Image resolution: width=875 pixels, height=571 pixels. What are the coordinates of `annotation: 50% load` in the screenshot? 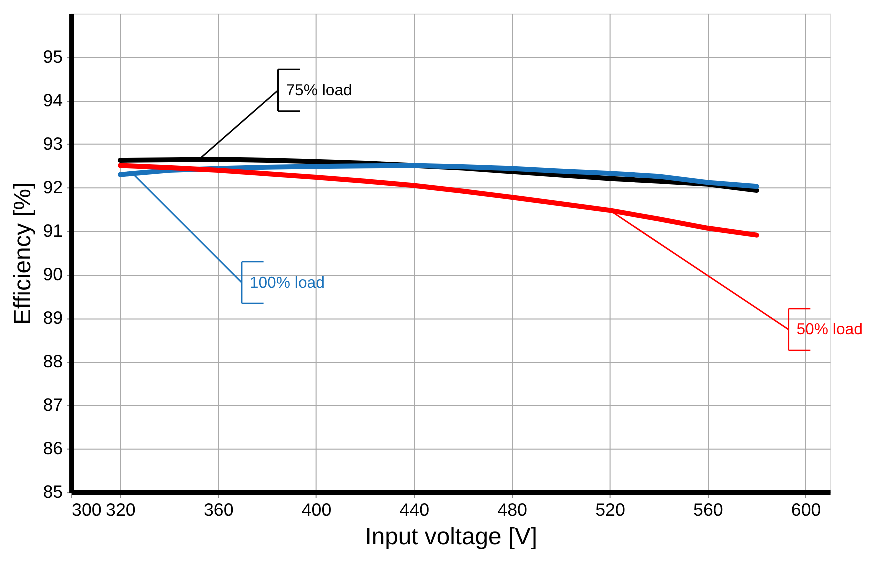 It's located at (829, 330).